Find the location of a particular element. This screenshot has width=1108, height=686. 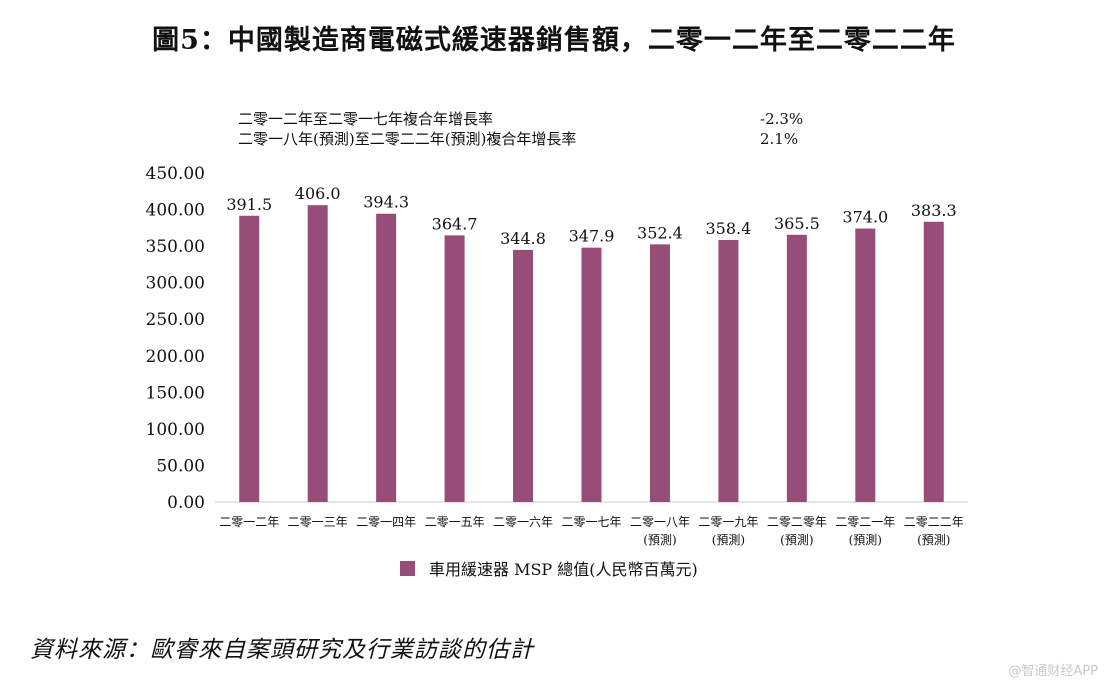

legend-swatch is located at coordinates (407, 568).